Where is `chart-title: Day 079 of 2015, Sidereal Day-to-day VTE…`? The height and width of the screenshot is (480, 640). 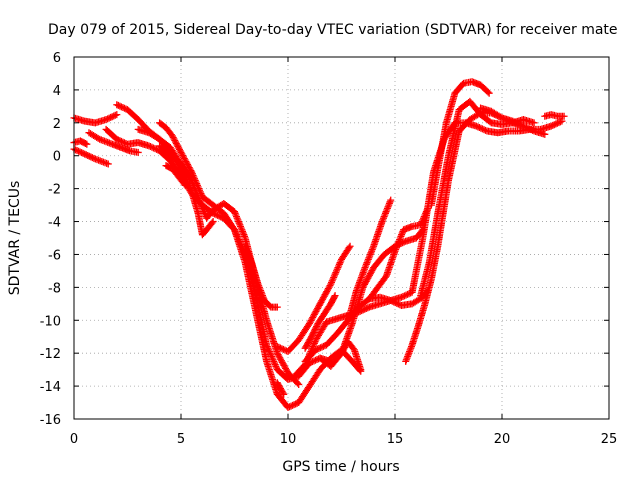
chart-title: Day 079 of 2015, Sidereal Day-to-day VTE… is located at coordinates (333, 30).